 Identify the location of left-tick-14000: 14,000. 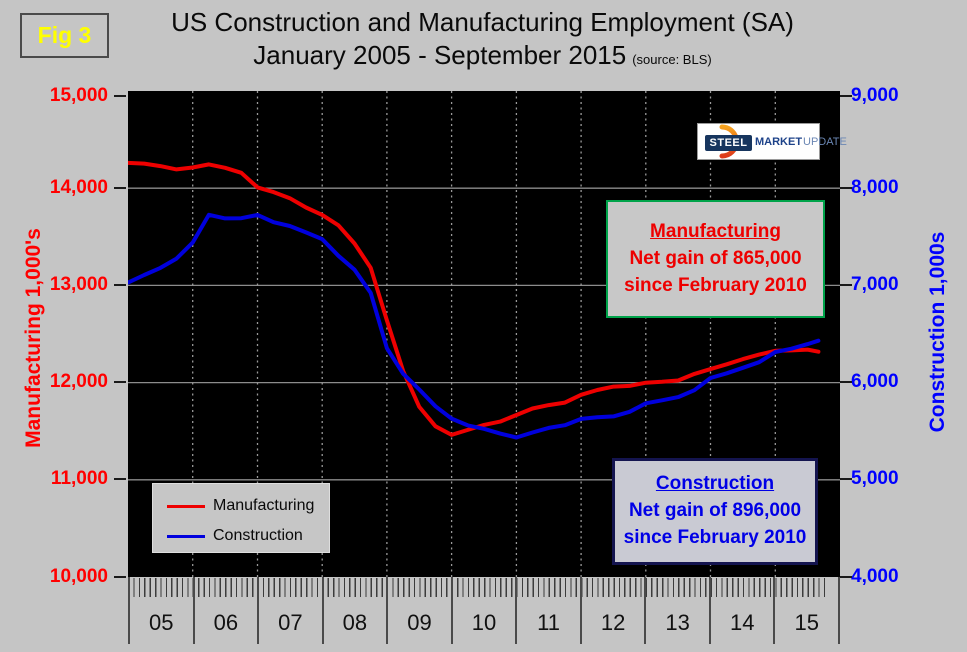
(78, 187).